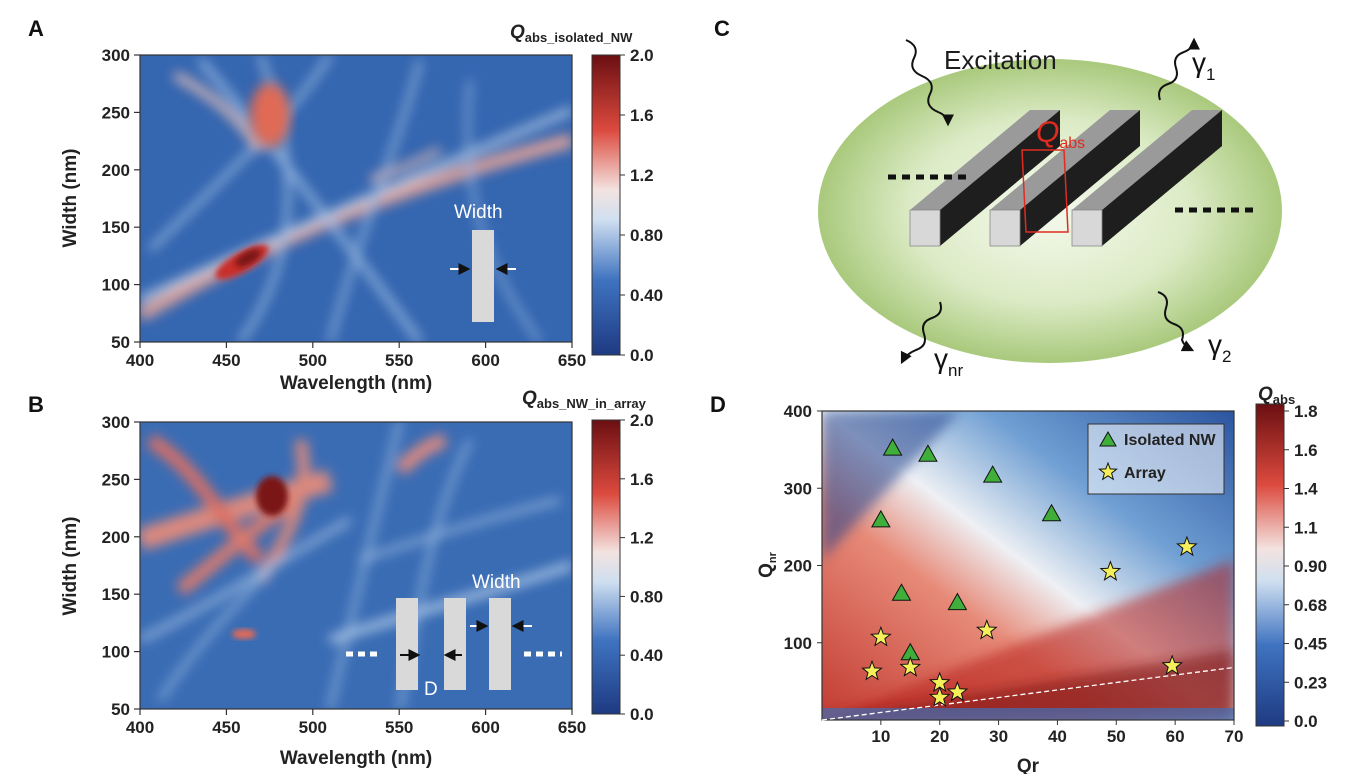 The width and height of the screenshot is (1366, 774). I want to click on x-tick-label: 450, so click(226, 727).